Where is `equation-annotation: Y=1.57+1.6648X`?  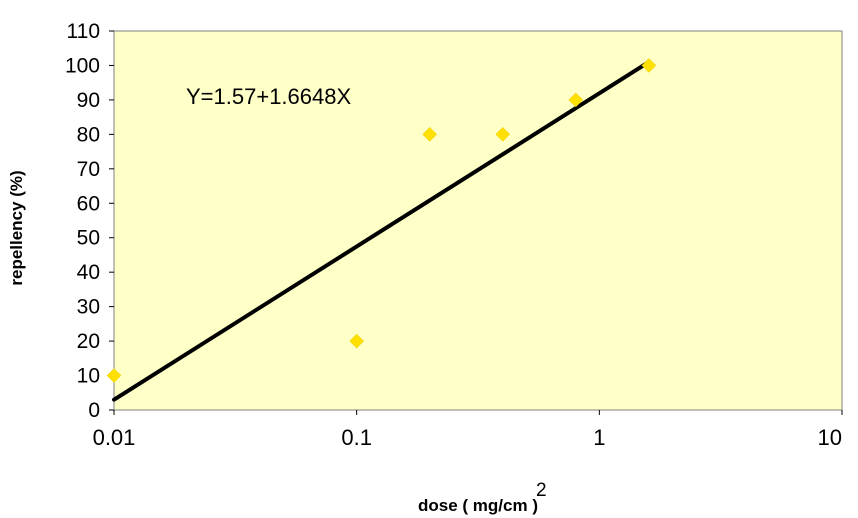 equation-annotation: Y=1.57+1.6648X is located at coordinates (268, 96).